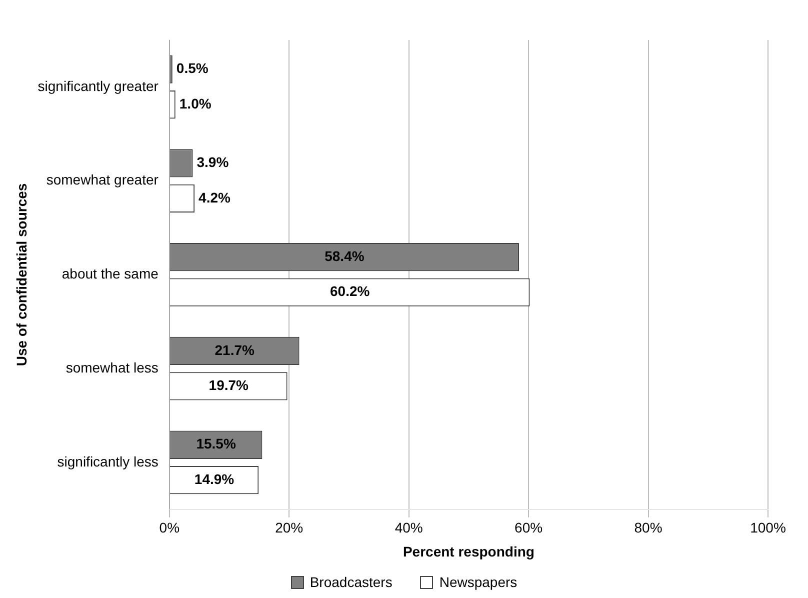  What do you see at coordinates (648, 528) in the screenshot?
I see `x-tick-label: 80%` at bounding box center [648, 528].